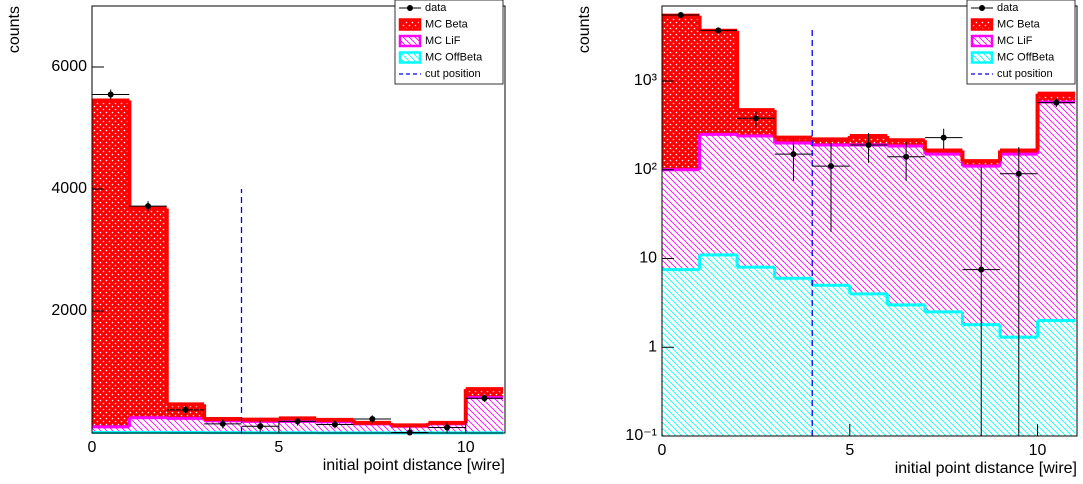 The image size is (1083, 484). What do you see at coordinates (646, 169) in the screenshot?
I see `y-tick-label: 10²` at bounding box center [646, 169].